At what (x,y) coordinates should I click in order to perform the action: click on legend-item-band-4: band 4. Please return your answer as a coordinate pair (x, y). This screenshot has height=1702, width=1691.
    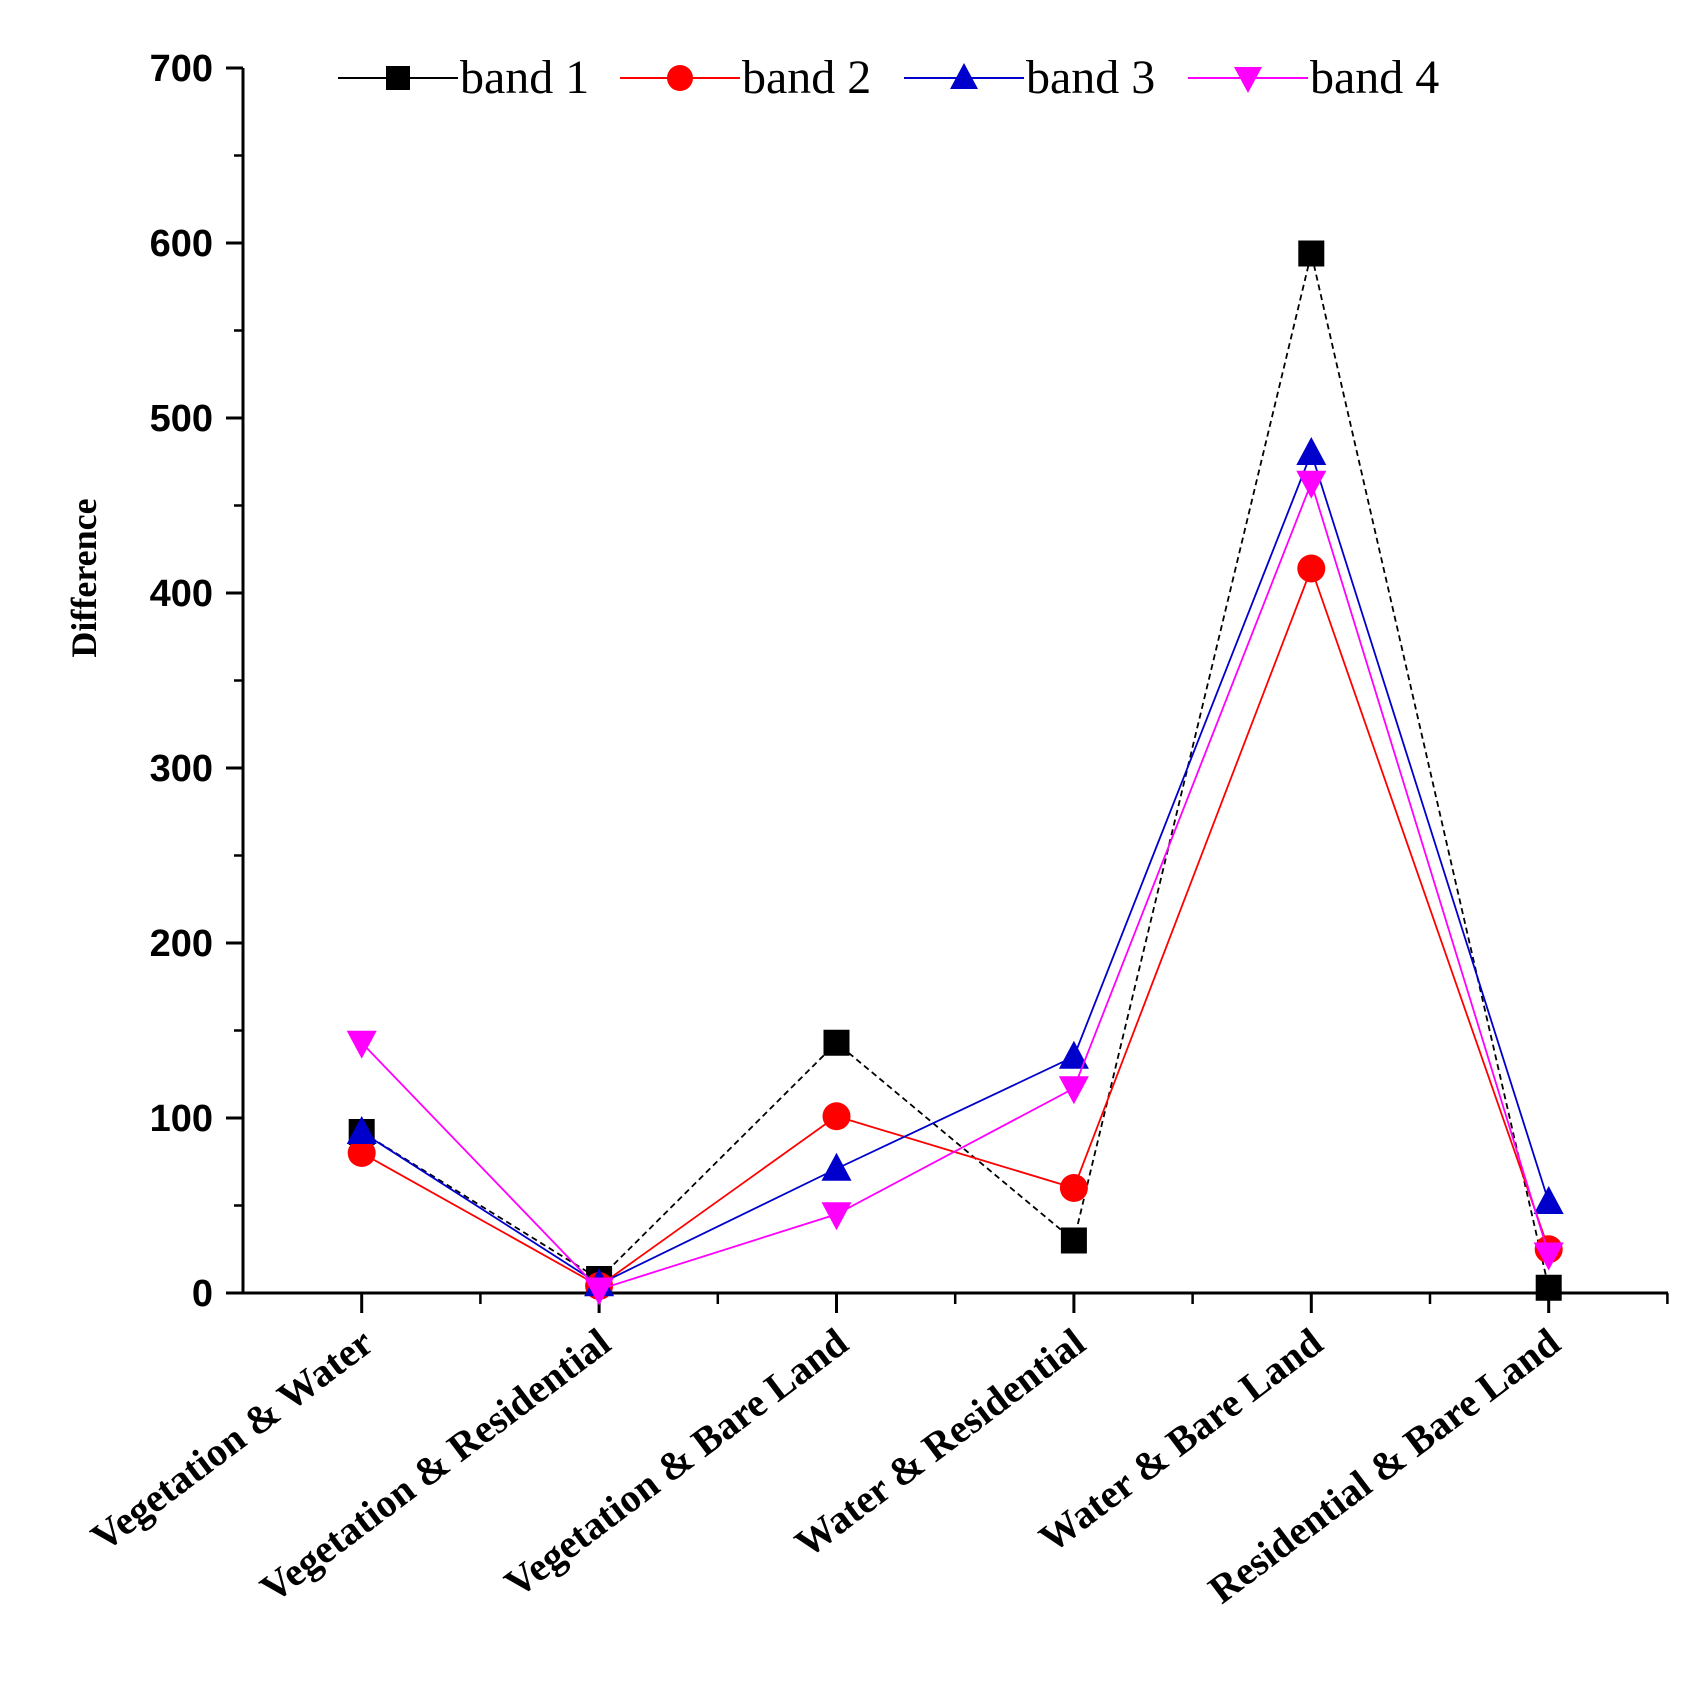
    Looking at the image, I should click on (1313, 77).